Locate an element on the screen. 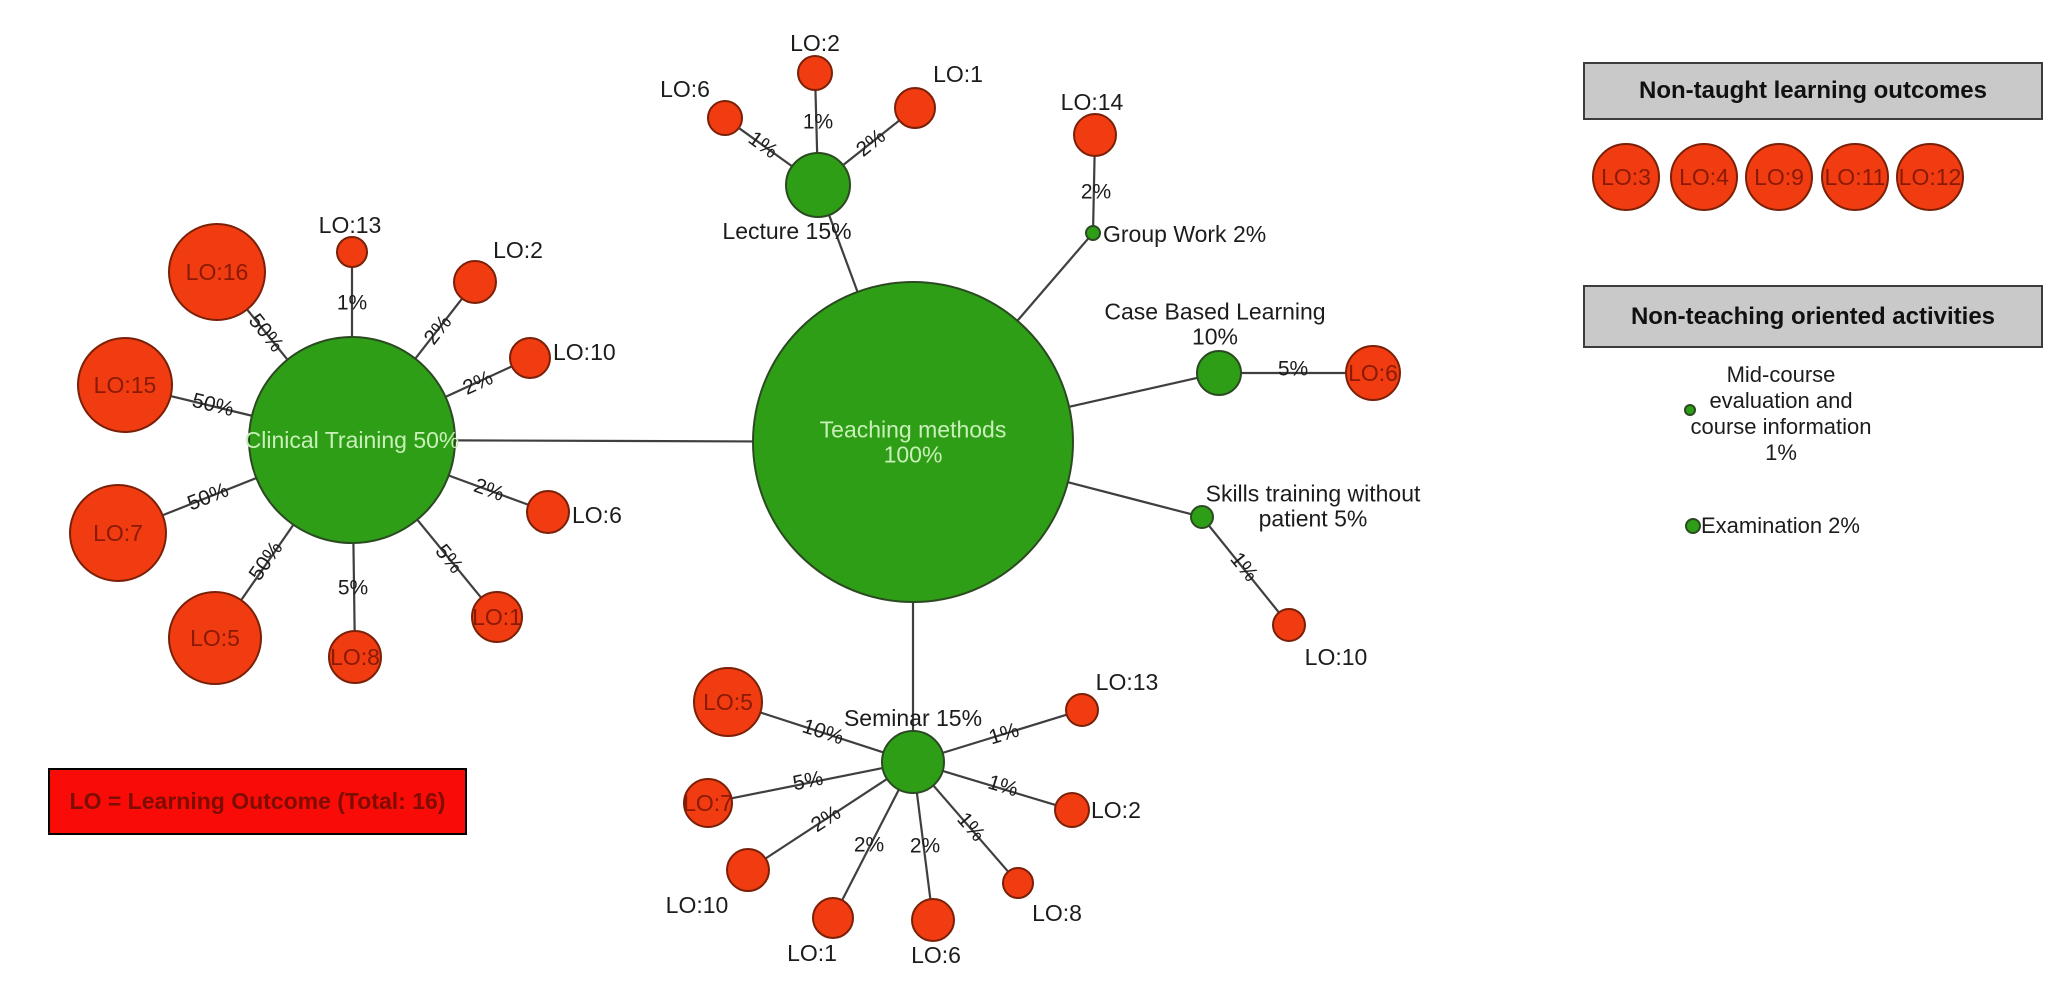  node-cl_lo15 is located at coordinates (125, 385).